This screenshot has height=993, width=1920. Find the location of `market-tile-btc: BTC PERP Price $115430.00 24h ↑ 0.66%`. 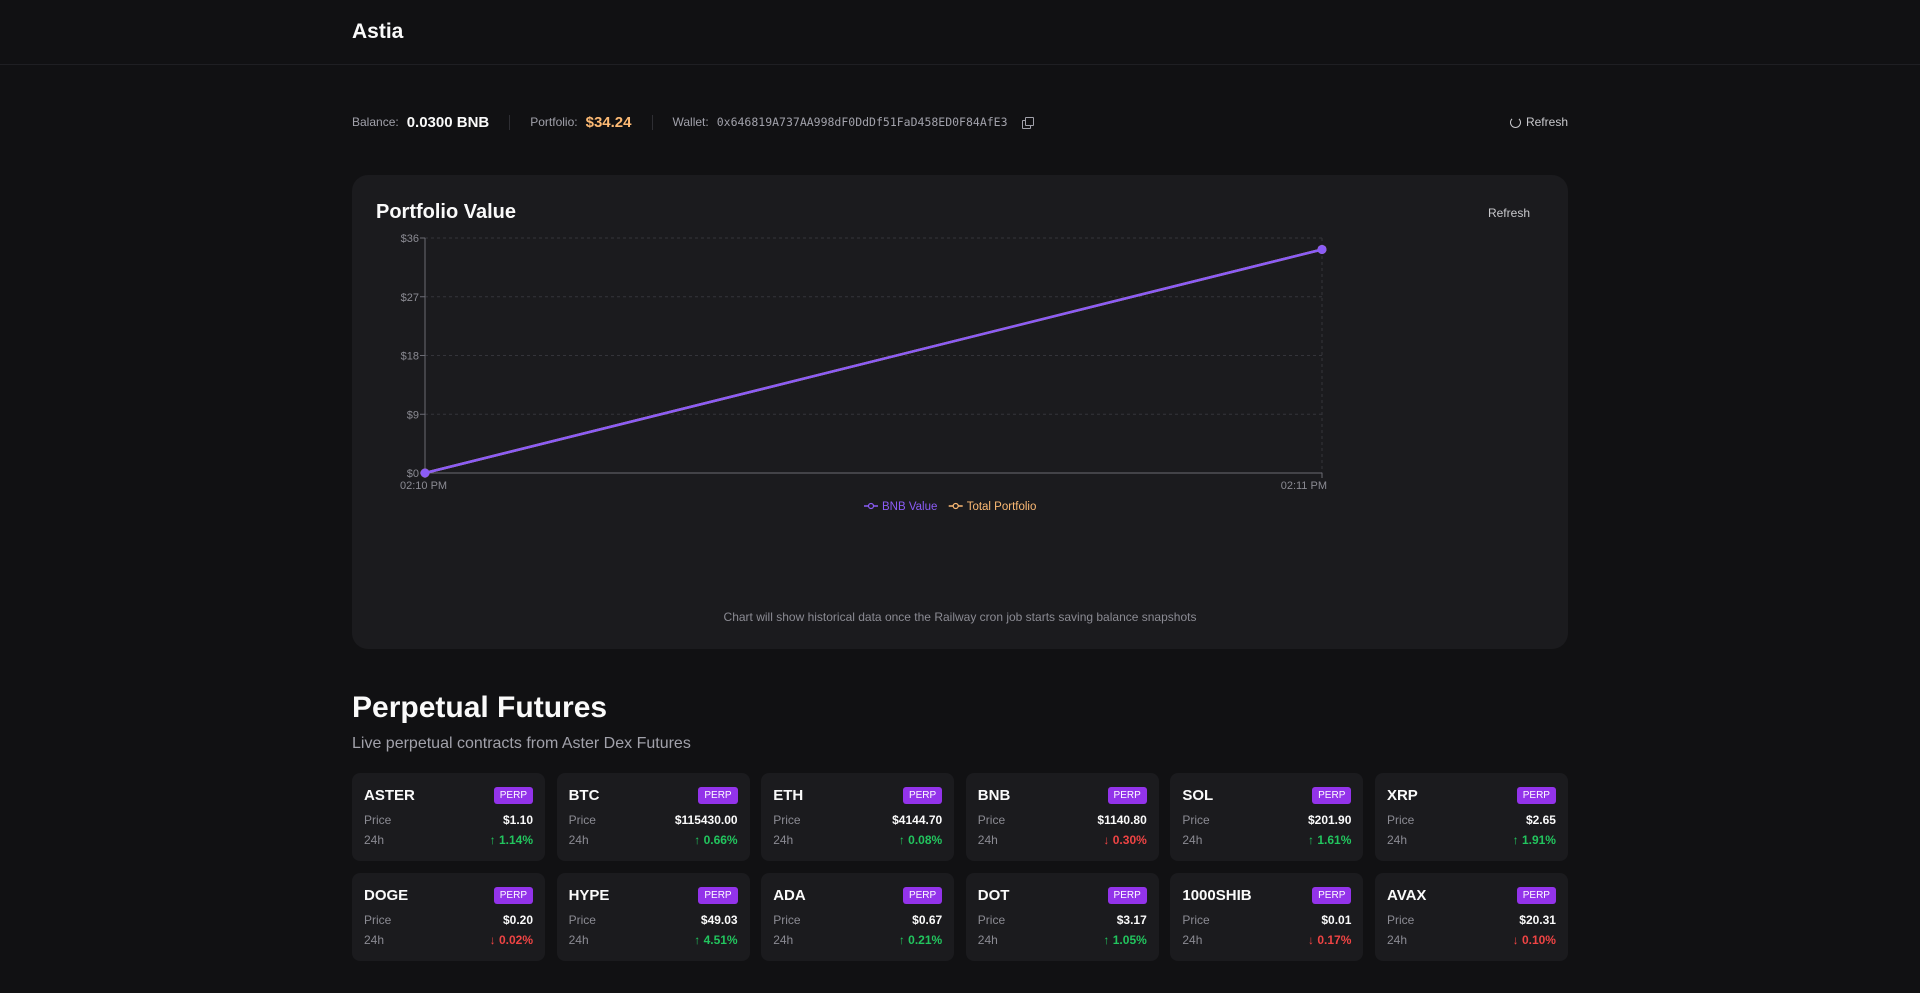

market-tile-btc: BTC PERP Price $115430.00 24h ↑ 0.66% is located at coordinates (653, 817).